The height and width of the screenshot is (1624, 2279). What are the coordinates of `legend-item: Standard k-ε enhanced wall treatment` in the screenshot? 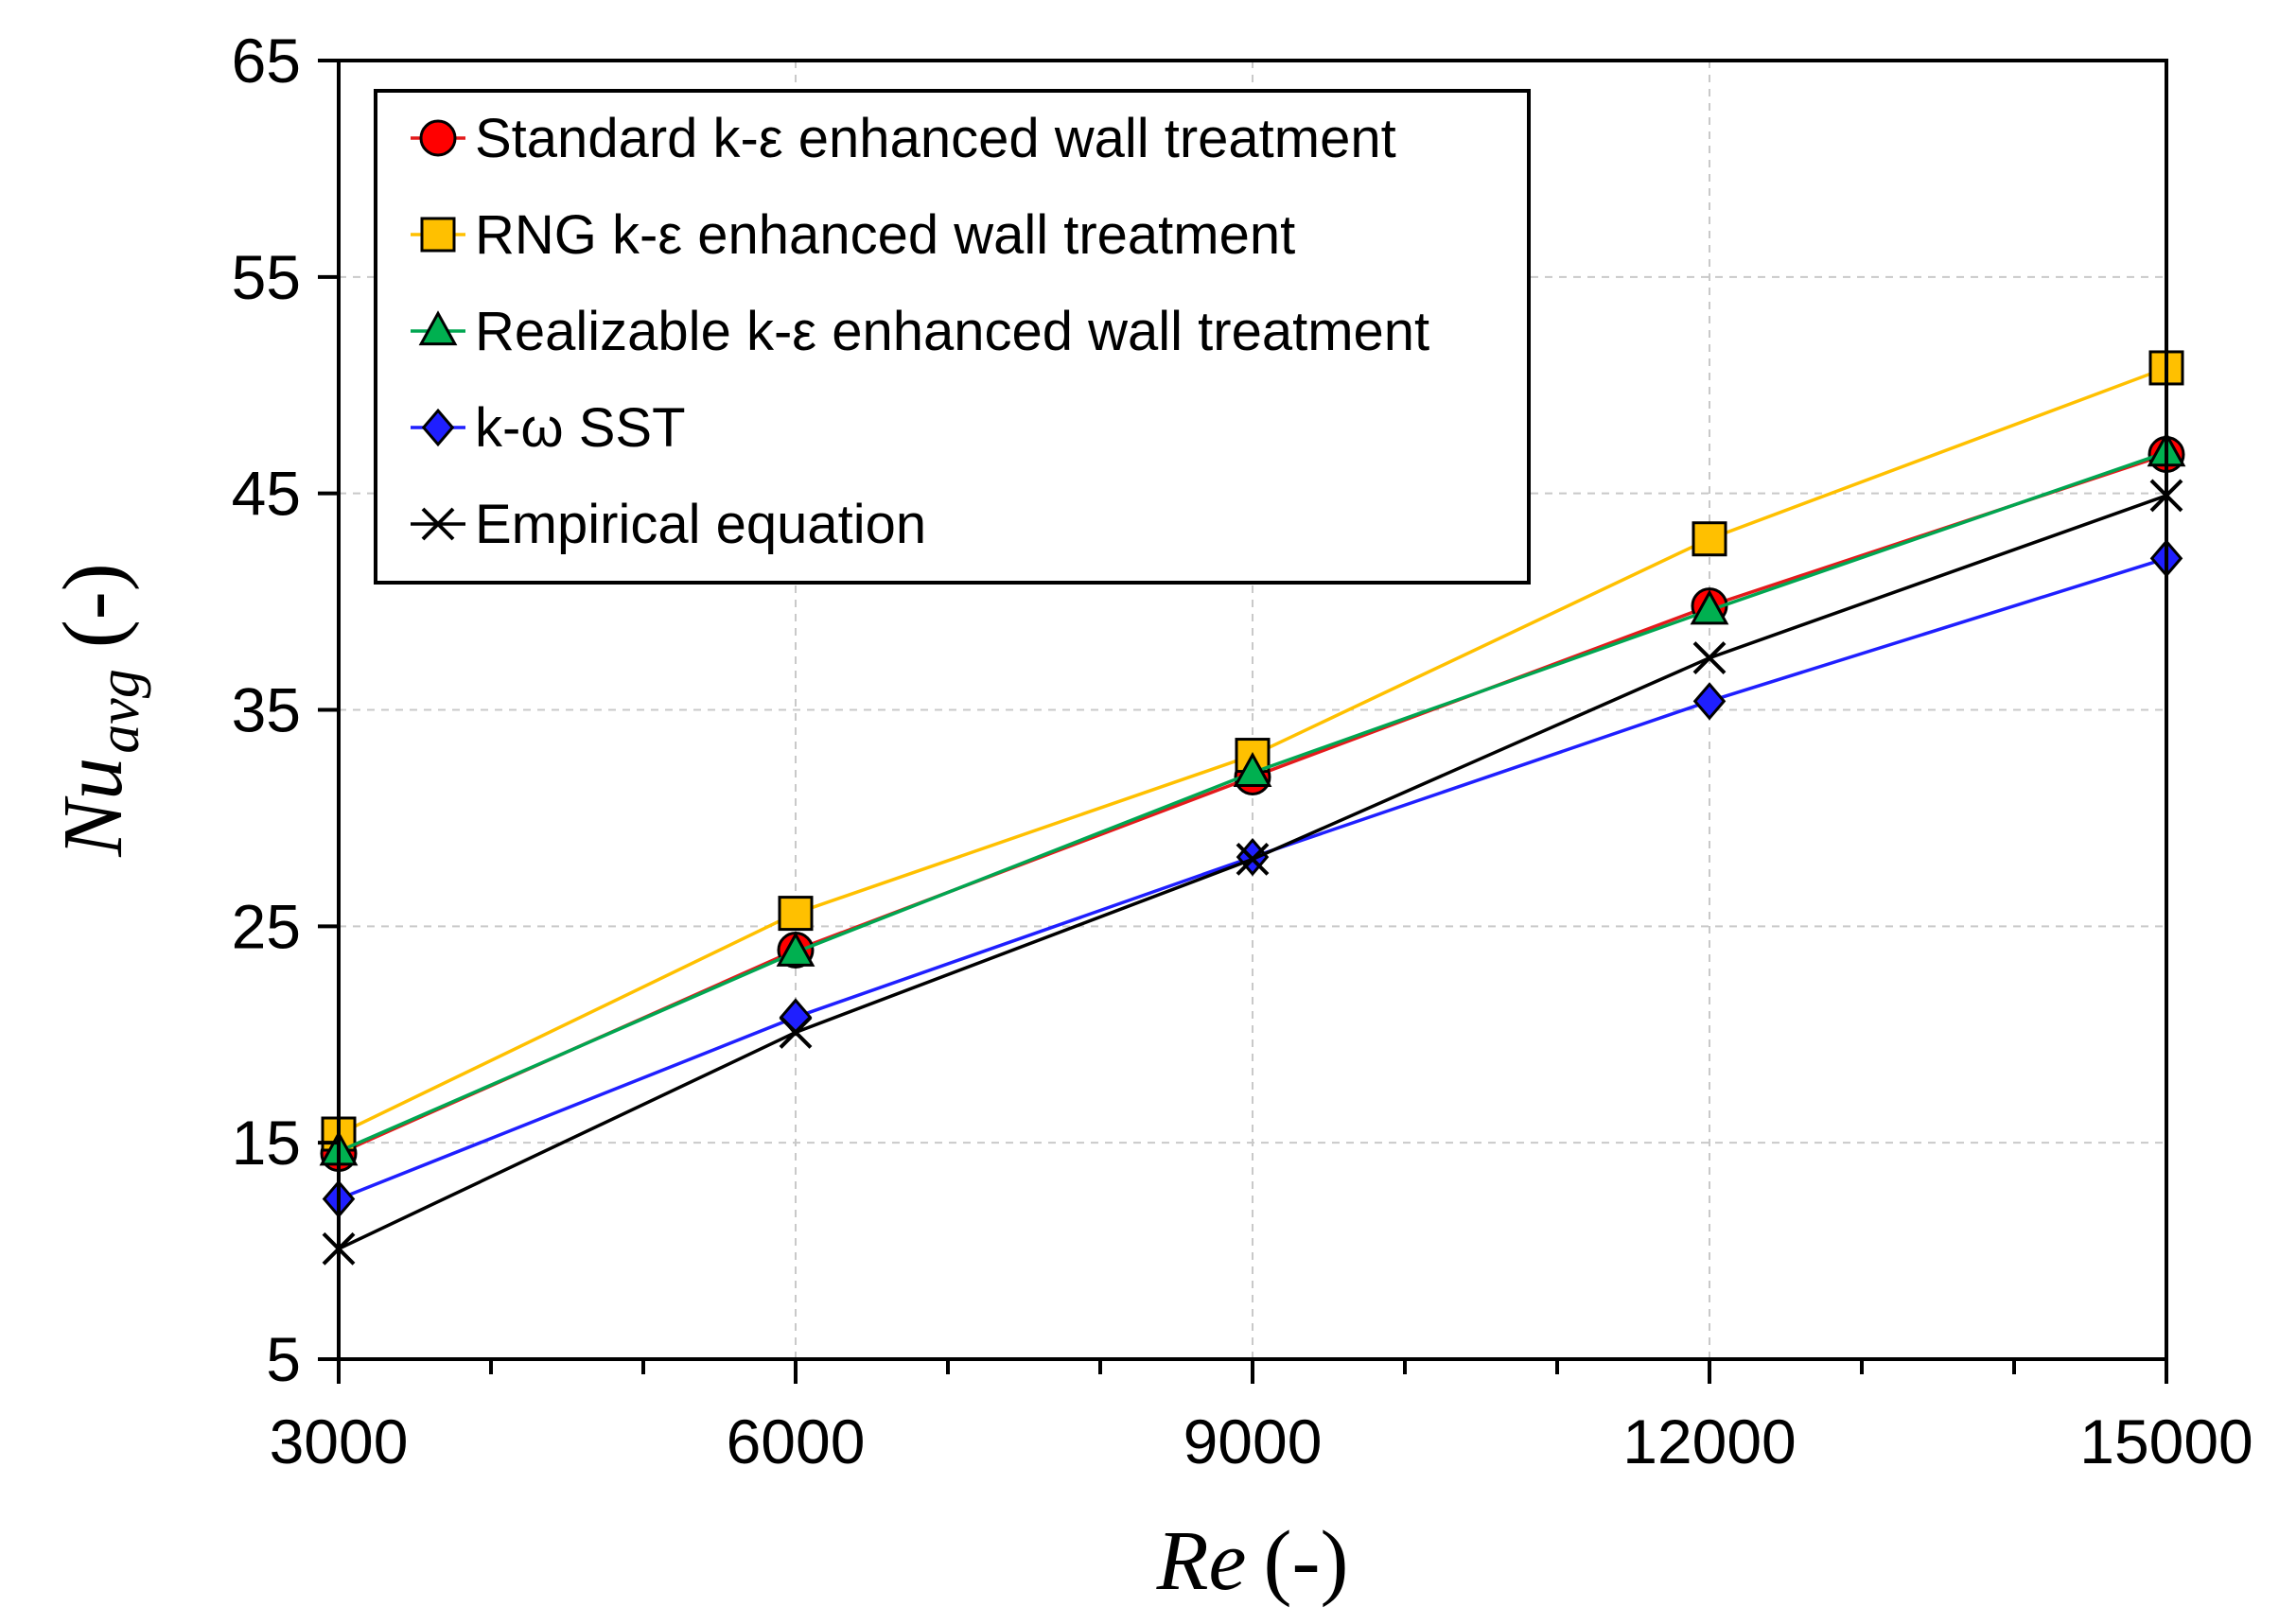 It's located at (903, 139).